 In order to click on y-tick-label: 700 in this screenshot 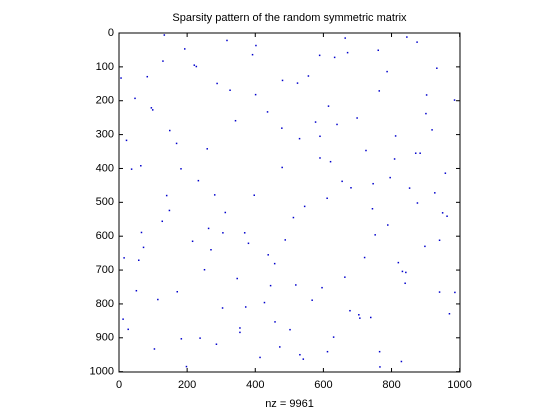, I will do `click(105, 270)`.